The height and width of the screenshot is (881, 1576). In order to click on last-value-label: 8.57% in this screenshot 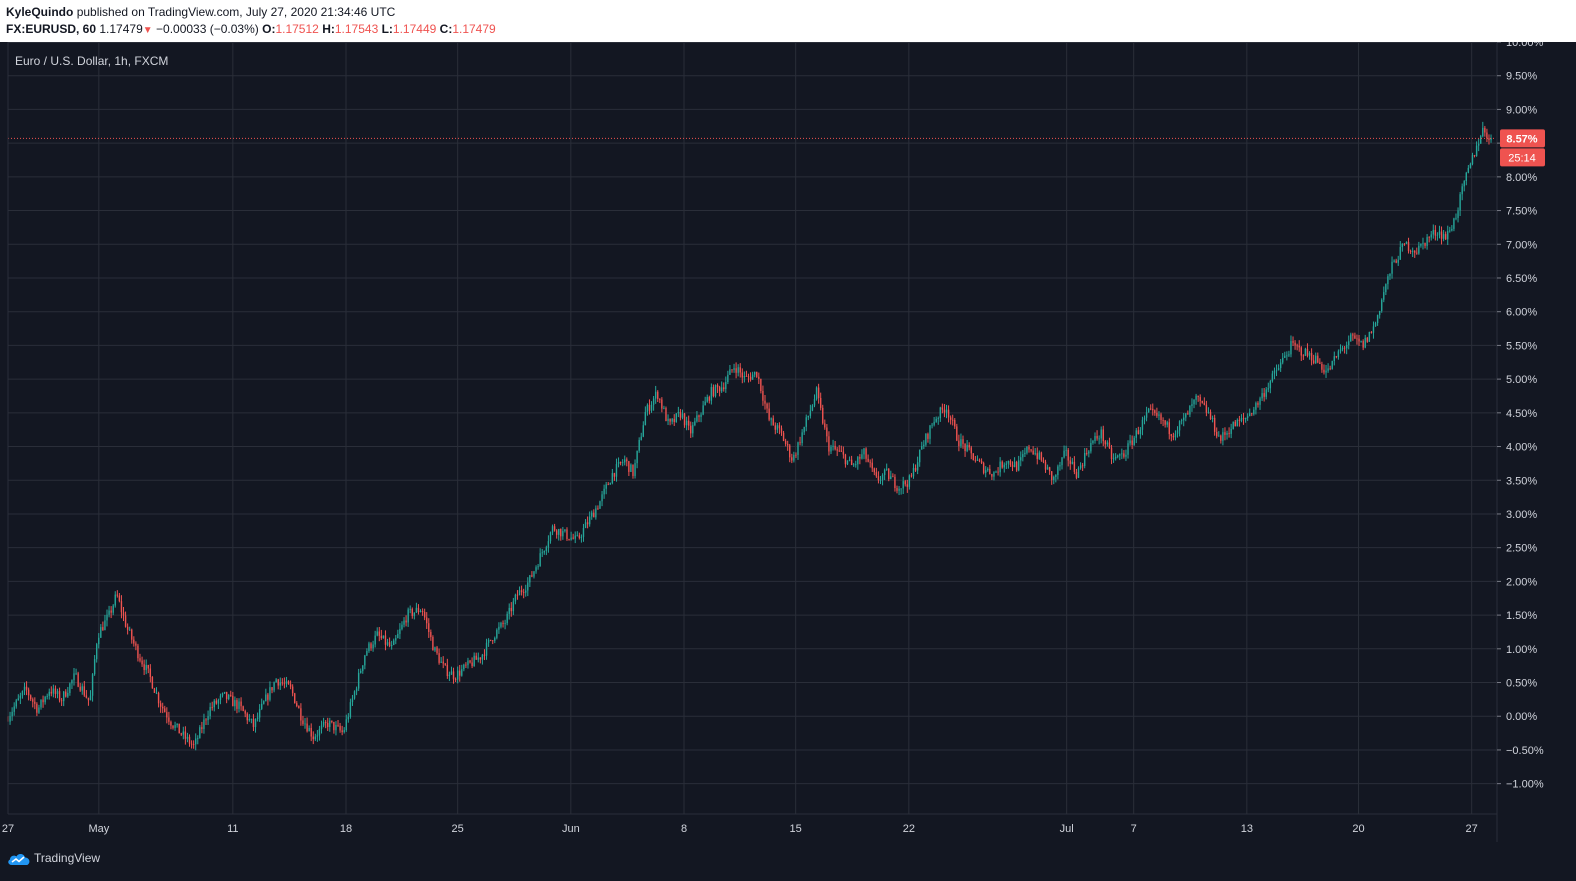, I will do `click(1521, 139)`.